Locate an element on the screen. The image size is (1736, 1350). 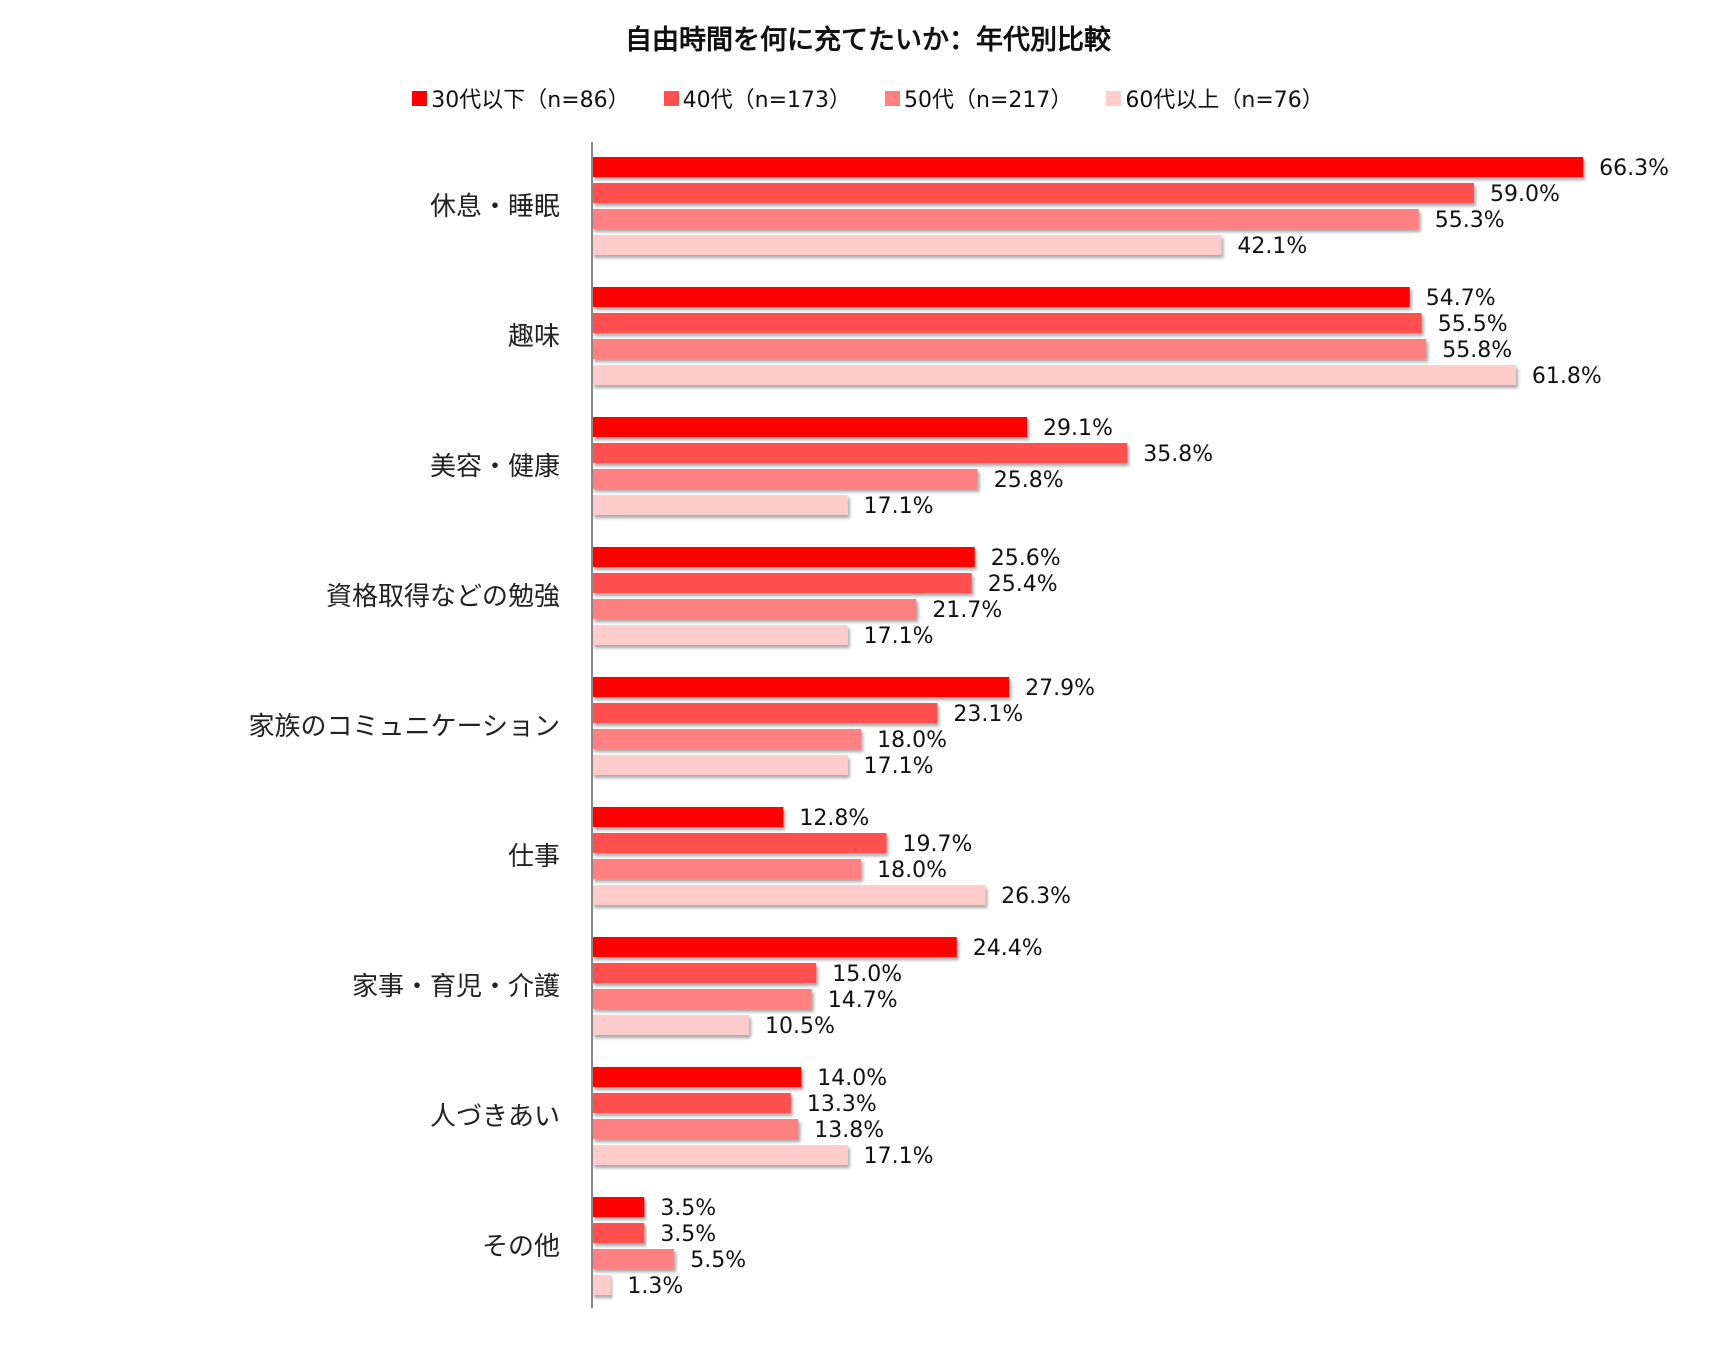
data-label: 29.1% is located at coordinates (1078, 428).